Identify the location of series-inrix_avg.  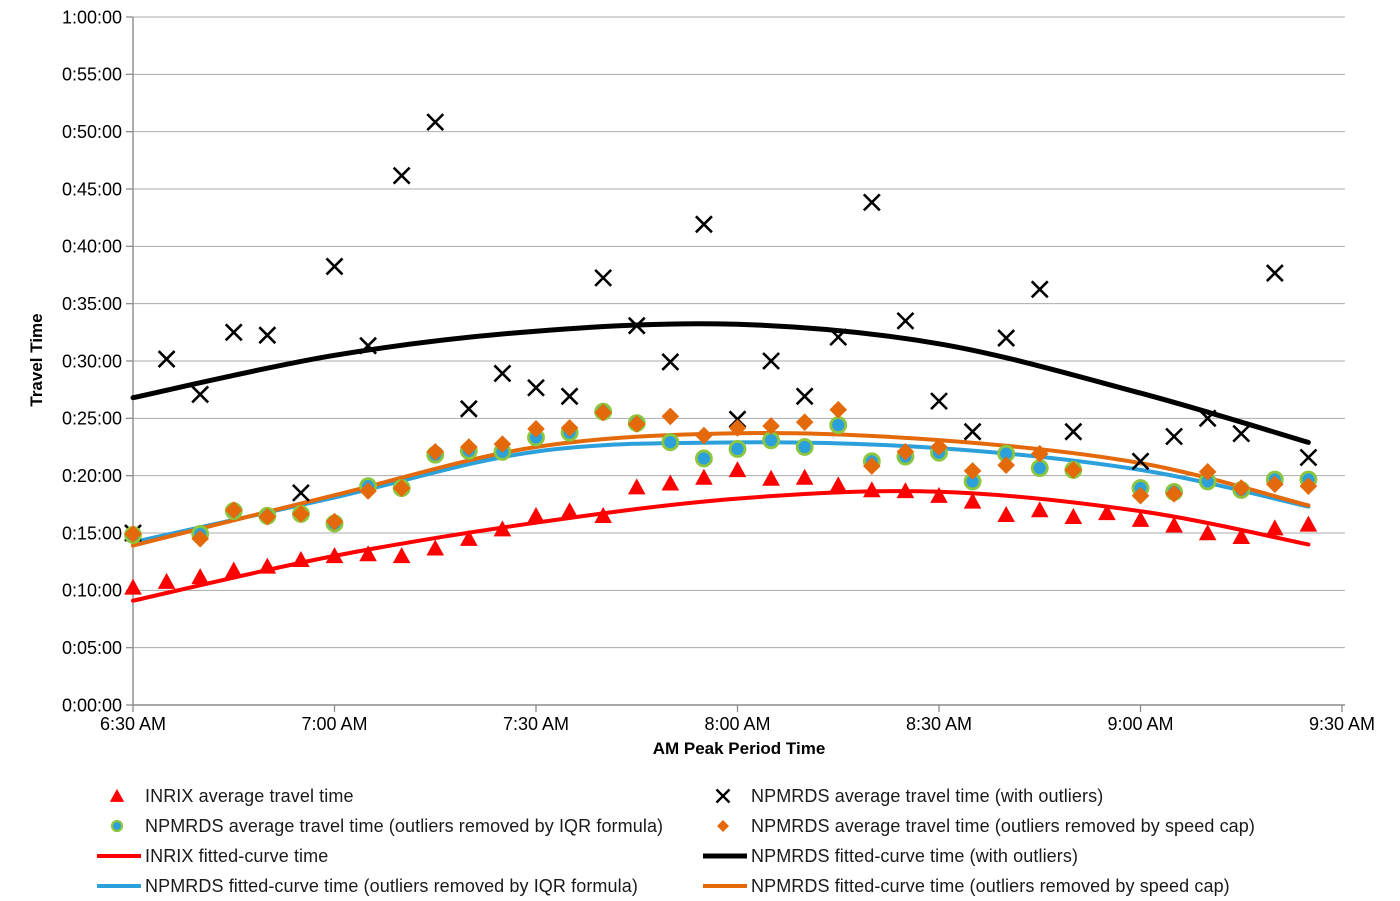
(721, 528).